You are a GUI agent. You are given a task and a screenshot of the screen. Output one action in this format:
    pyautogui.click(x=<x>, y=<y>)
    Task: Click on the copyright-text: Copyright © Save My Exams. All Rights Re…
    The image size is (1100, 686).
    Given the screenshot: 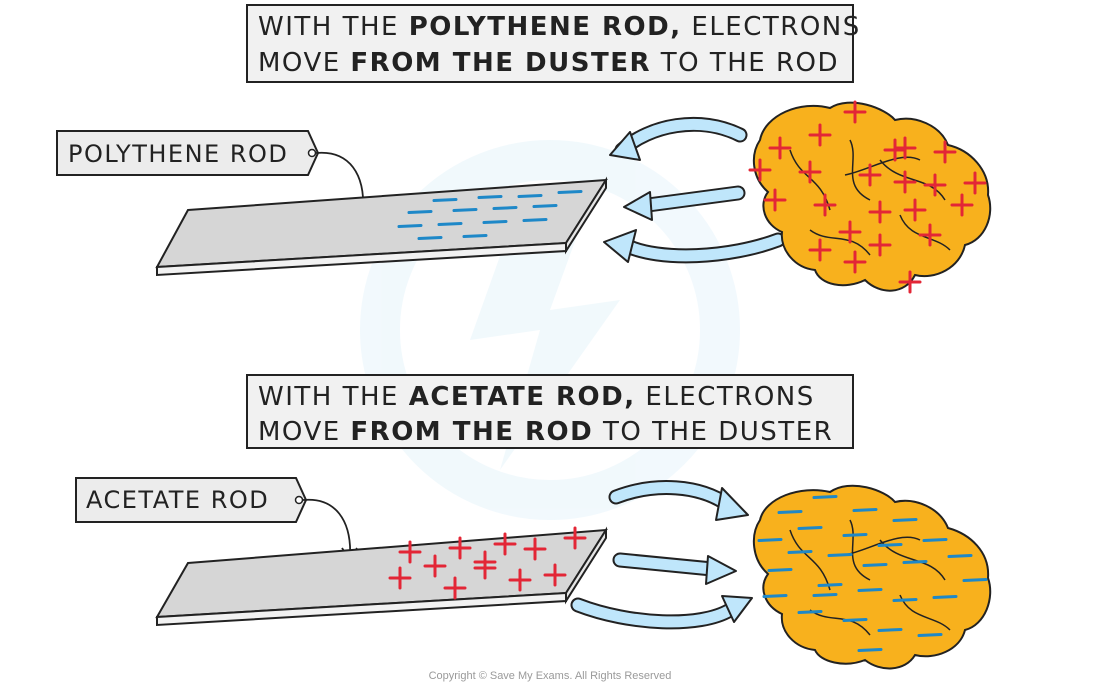 What is the action you would take?
    pyautogui.click(x=550, y=676)
    